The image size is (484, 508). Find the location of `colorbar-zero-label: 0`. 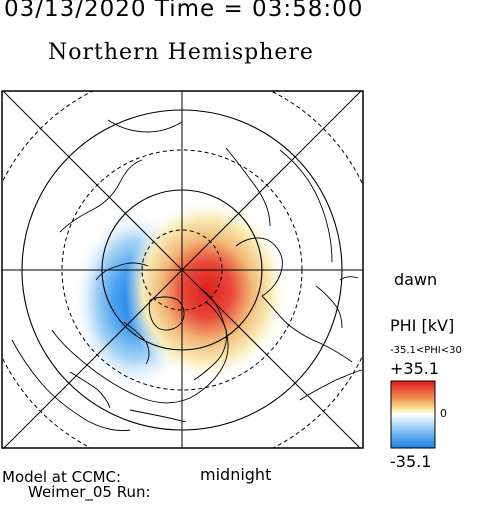

colorbar-zero-label: 0 is located at coordinates (443, 413).